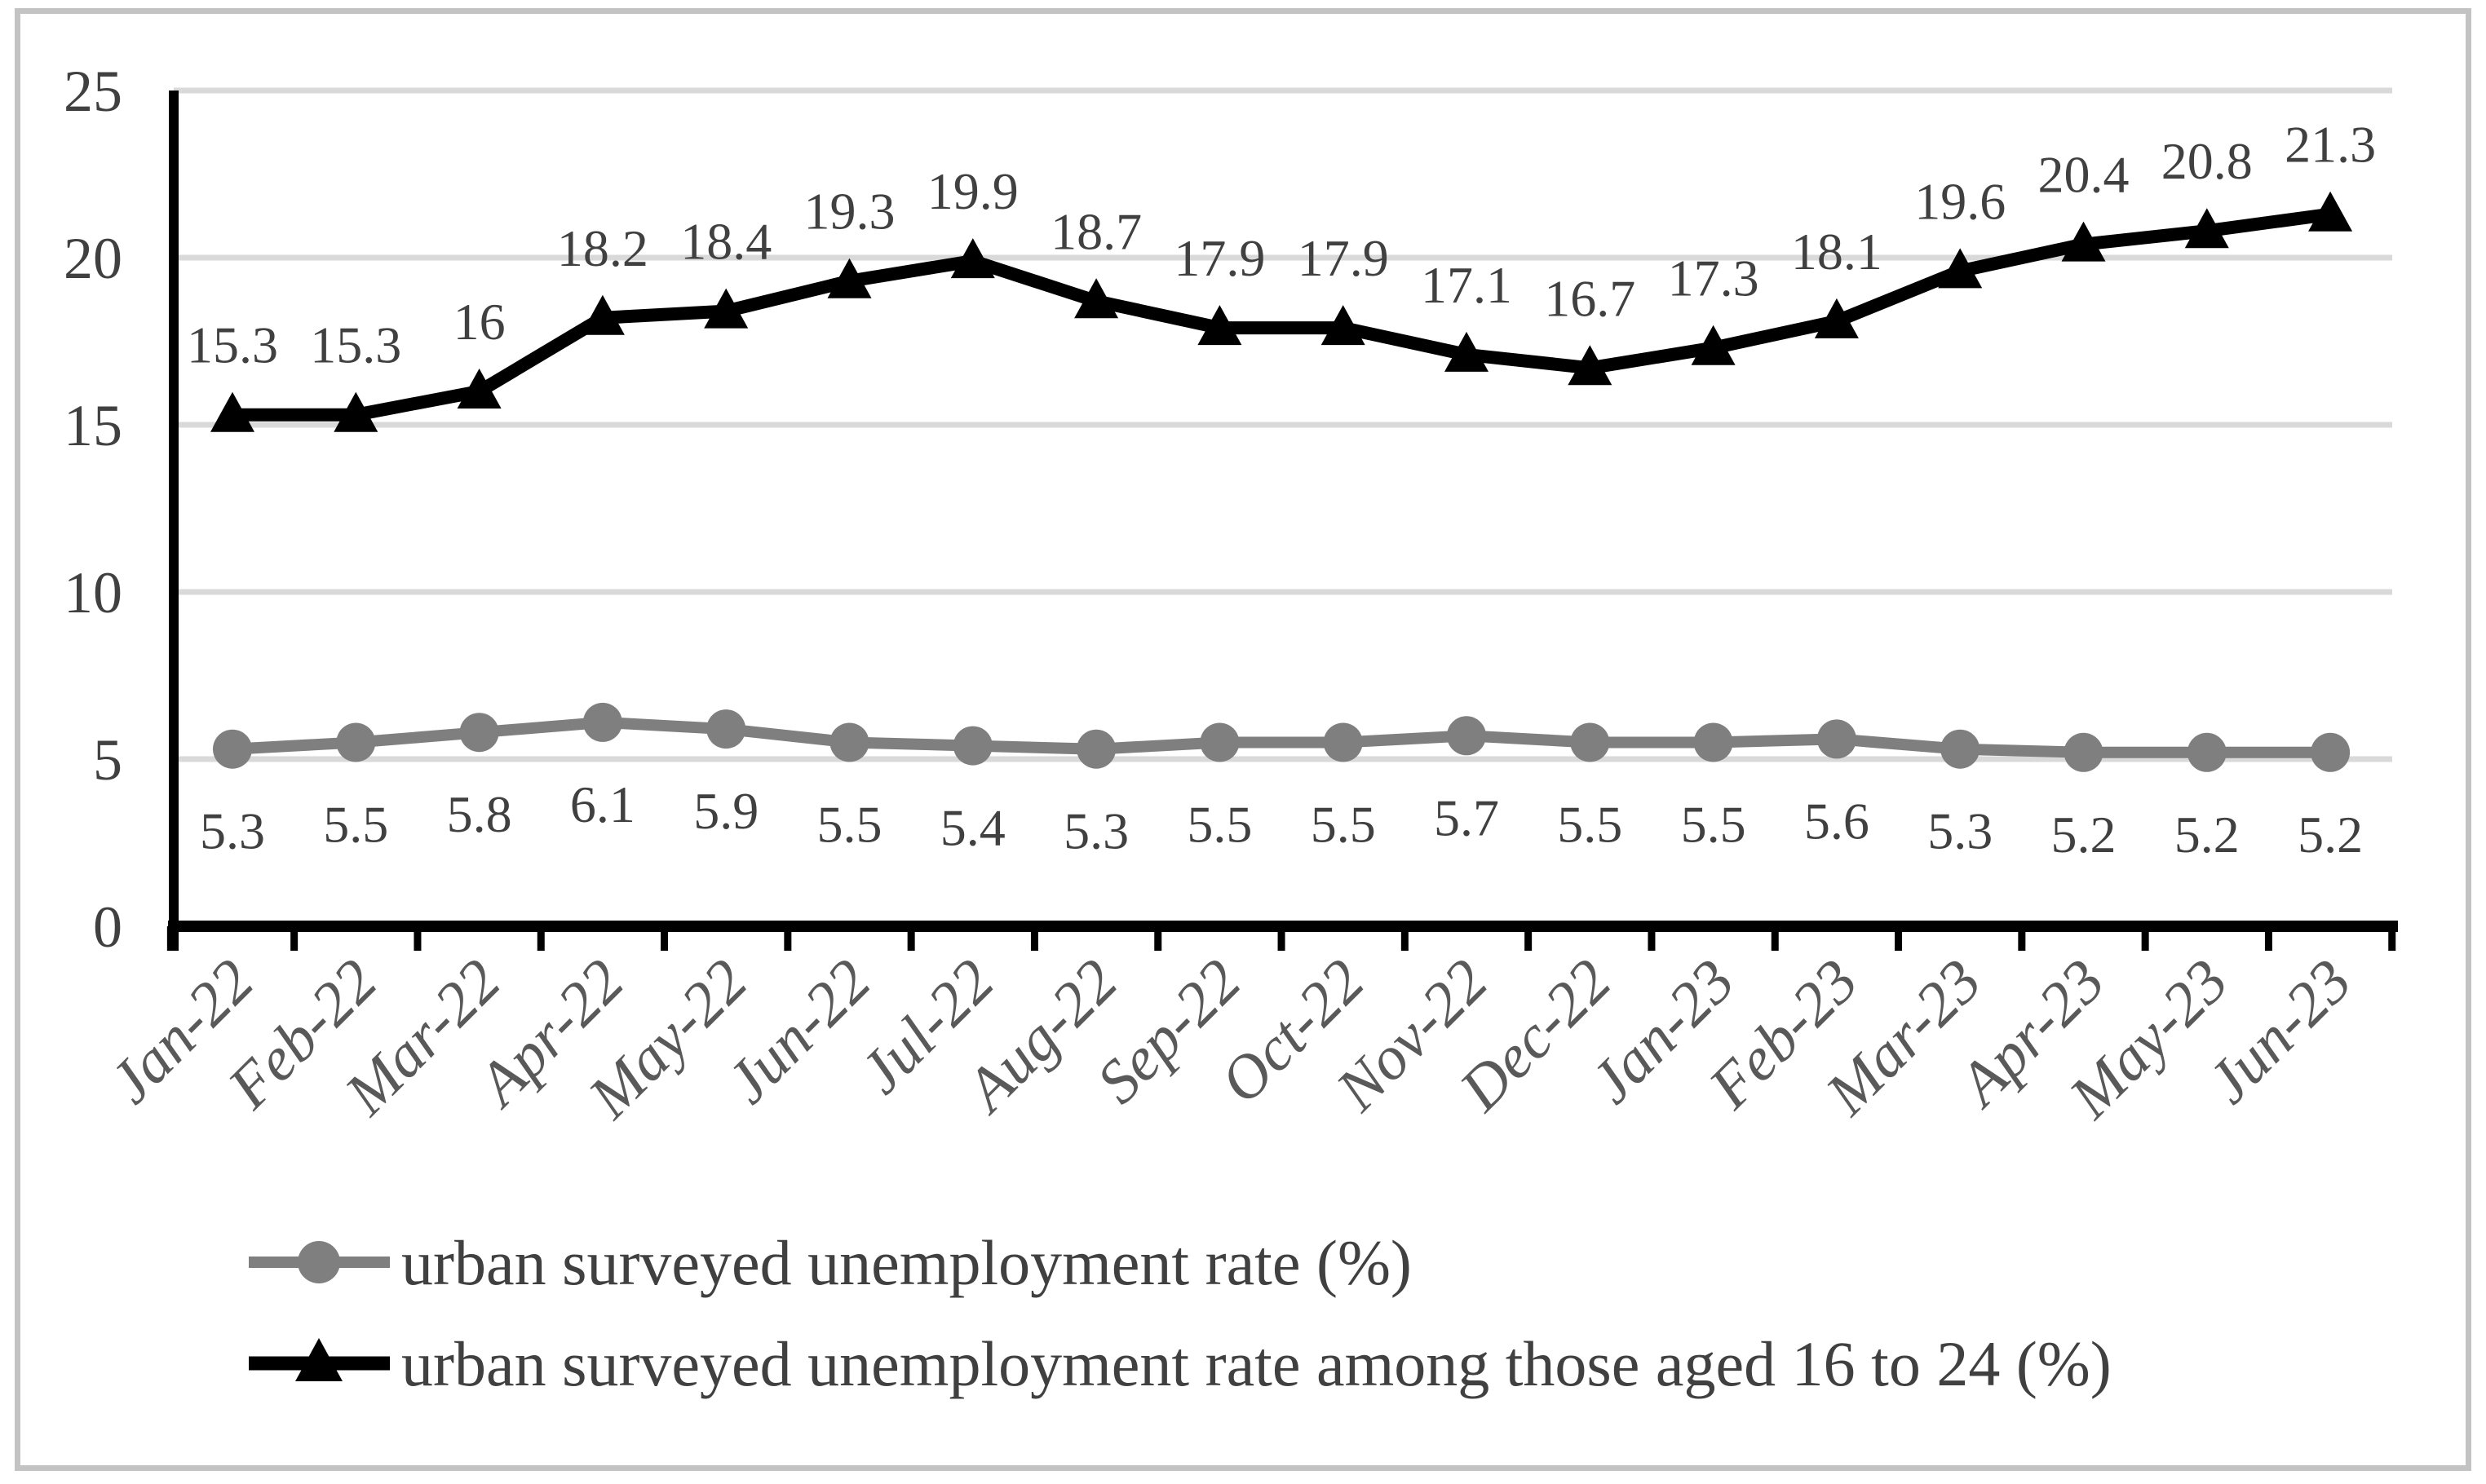 Image resolution: width=2486 pixels, height=1484 pixels. What do you see at coordinates (1713, 278) in the screenshot?
I see `data-label: 17.3` at bounding box center [1713, 278].